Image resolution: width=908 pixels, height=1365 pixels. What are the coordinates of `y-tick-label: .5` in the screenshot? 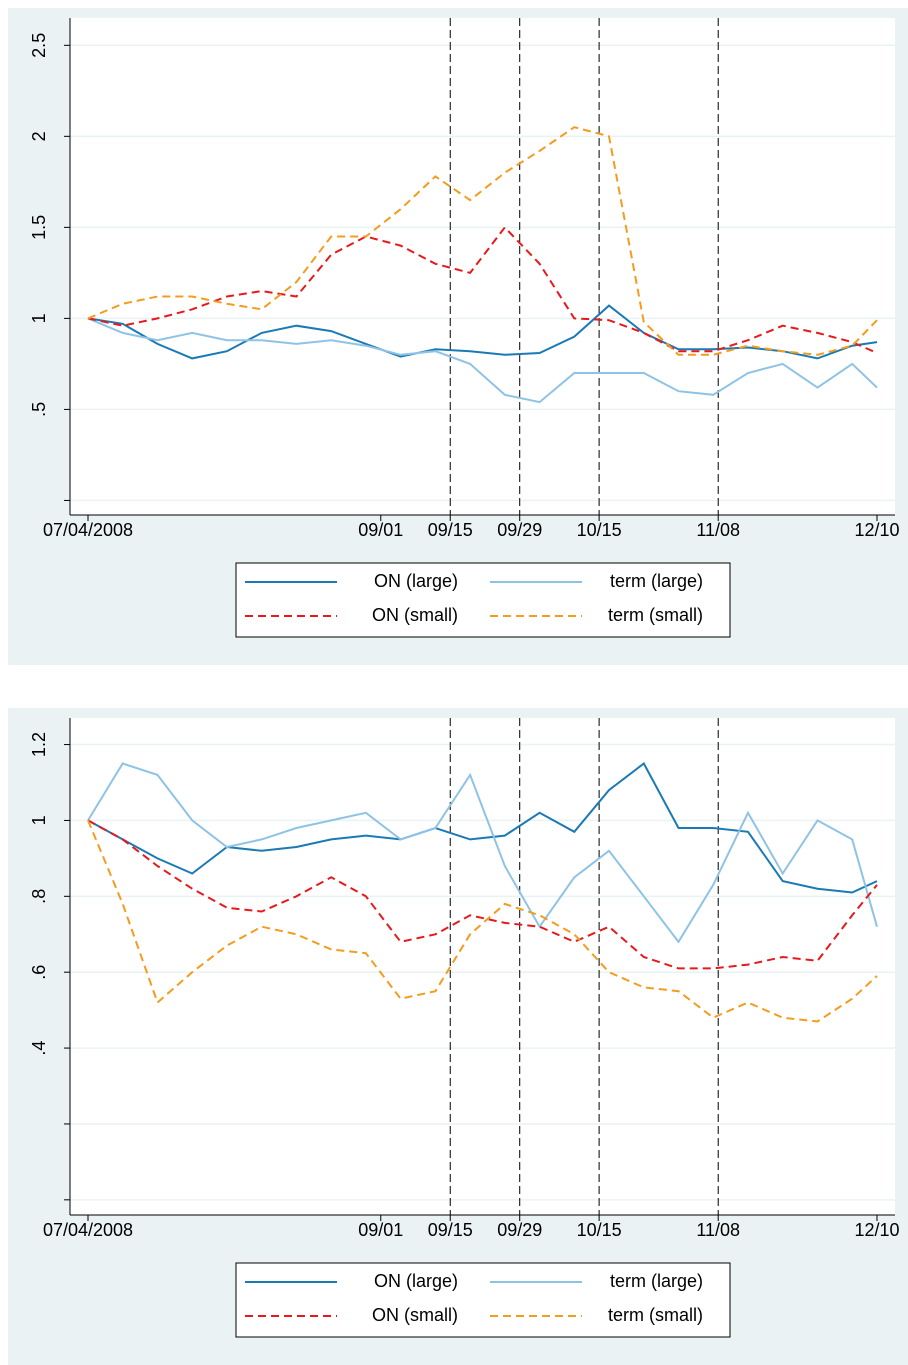 It's located at (39, 409).